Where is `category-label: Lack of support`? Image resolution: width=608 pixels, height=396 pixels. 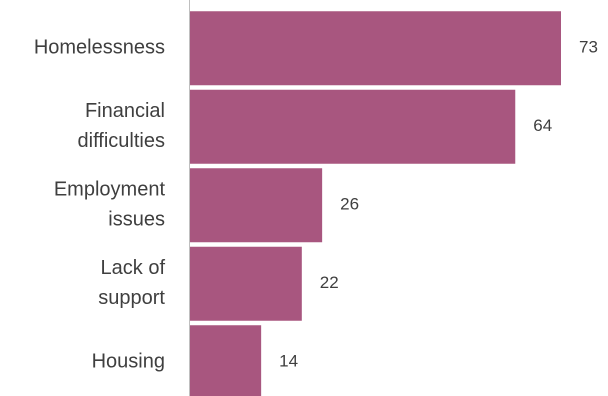
category-label: Lack of support is located at coordinates (131, 283).